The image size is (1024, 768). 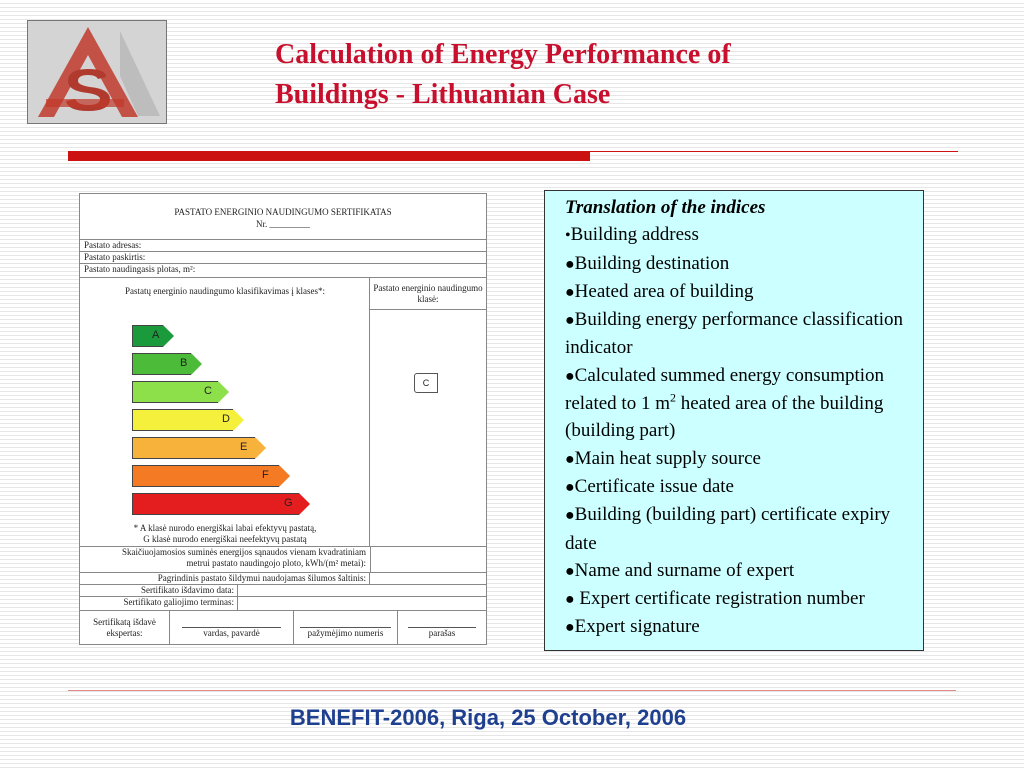 I want to click on list-item: ●Building destination, so click(x=647, y=263).